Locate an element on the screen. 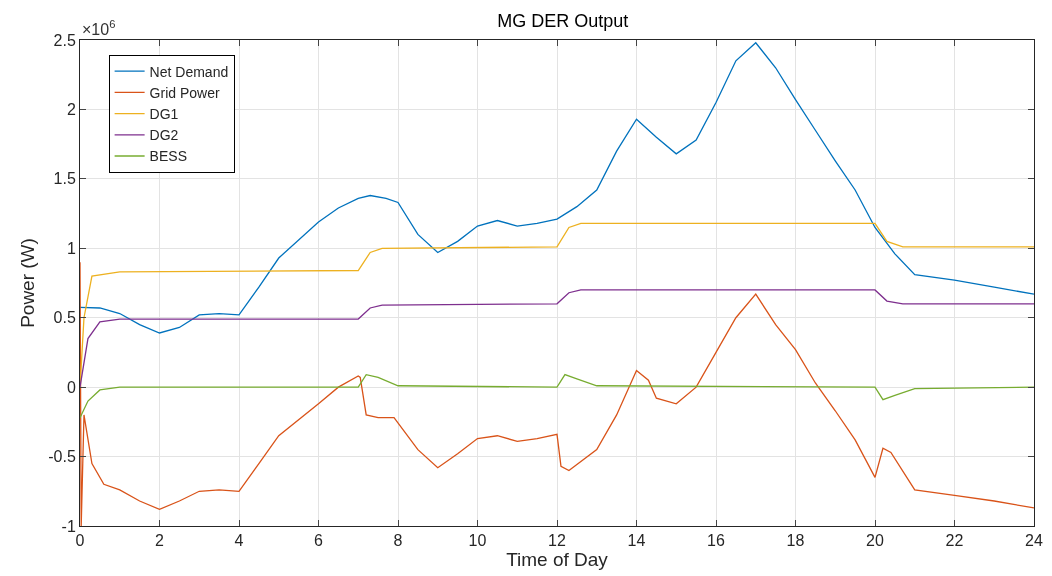 This screenshot has height=576, width=1052. x-tick-label: 24 is located at coordinates (1034, 541).